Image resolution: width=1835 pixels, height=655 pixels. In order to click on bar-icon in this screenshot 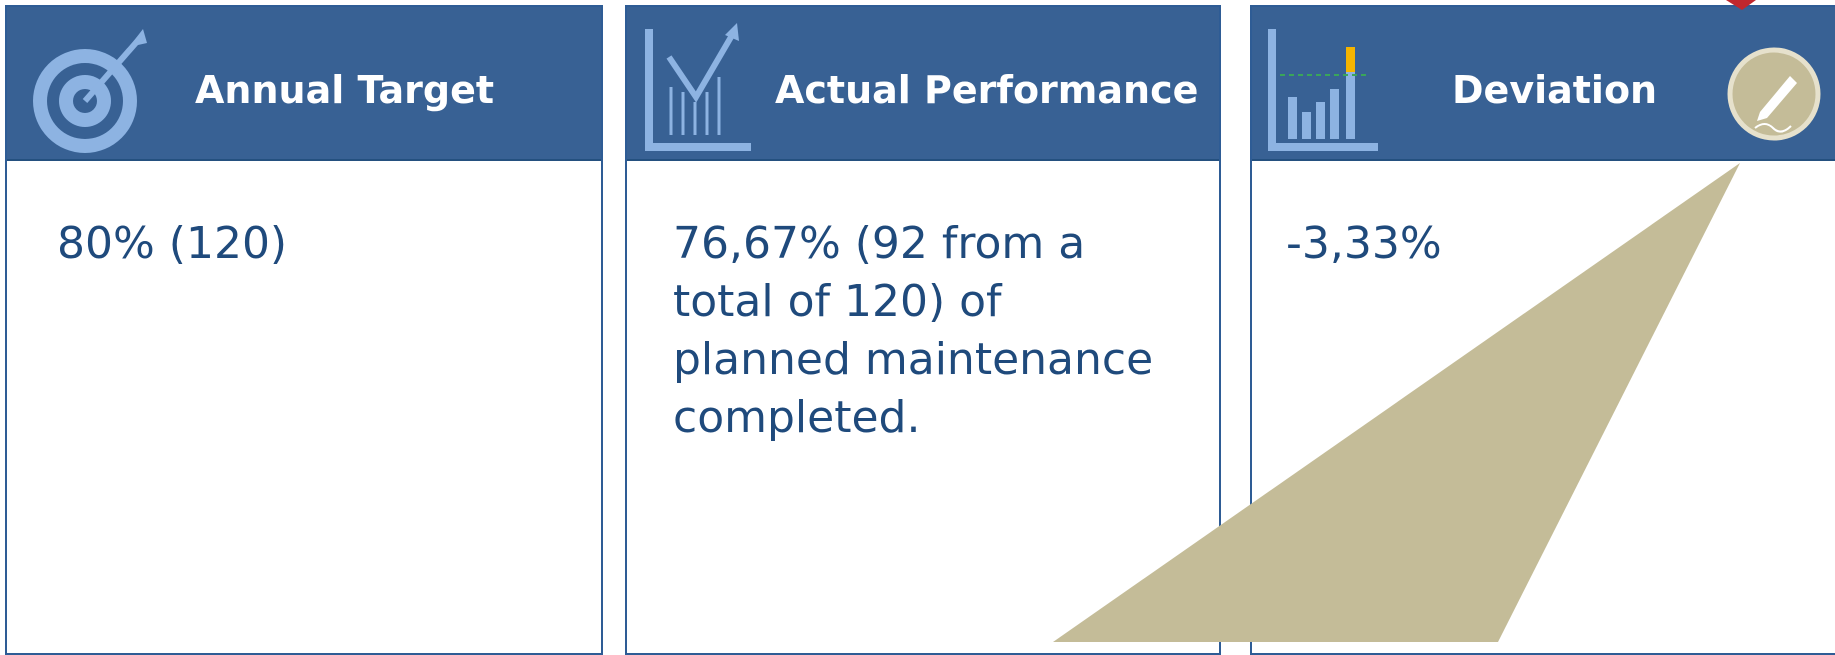, I will do `click(1323, 90)`.